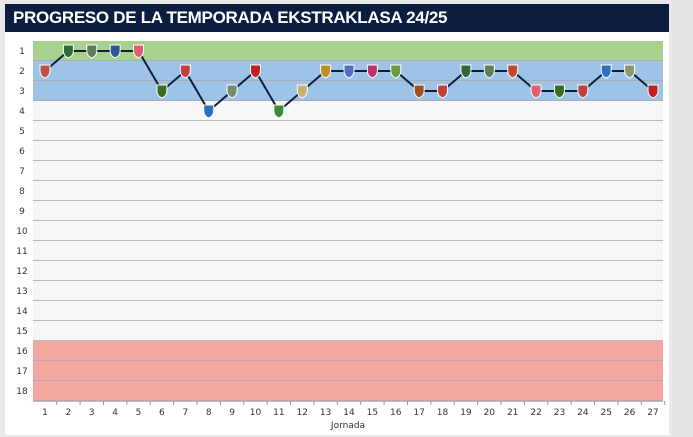 The width and height of the screenshot is (693, 437). I want to click on x-tick-label: 19, so click(466, 413).